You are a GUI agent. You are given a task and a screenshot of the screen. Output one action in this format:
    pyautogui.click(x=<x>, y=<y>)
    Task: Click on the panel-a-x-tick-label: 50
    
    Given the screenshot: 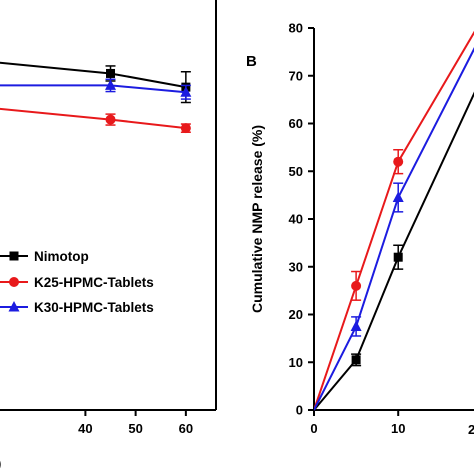 What is the action you would take?
    pyautogui.click(x=135, y=428)
    